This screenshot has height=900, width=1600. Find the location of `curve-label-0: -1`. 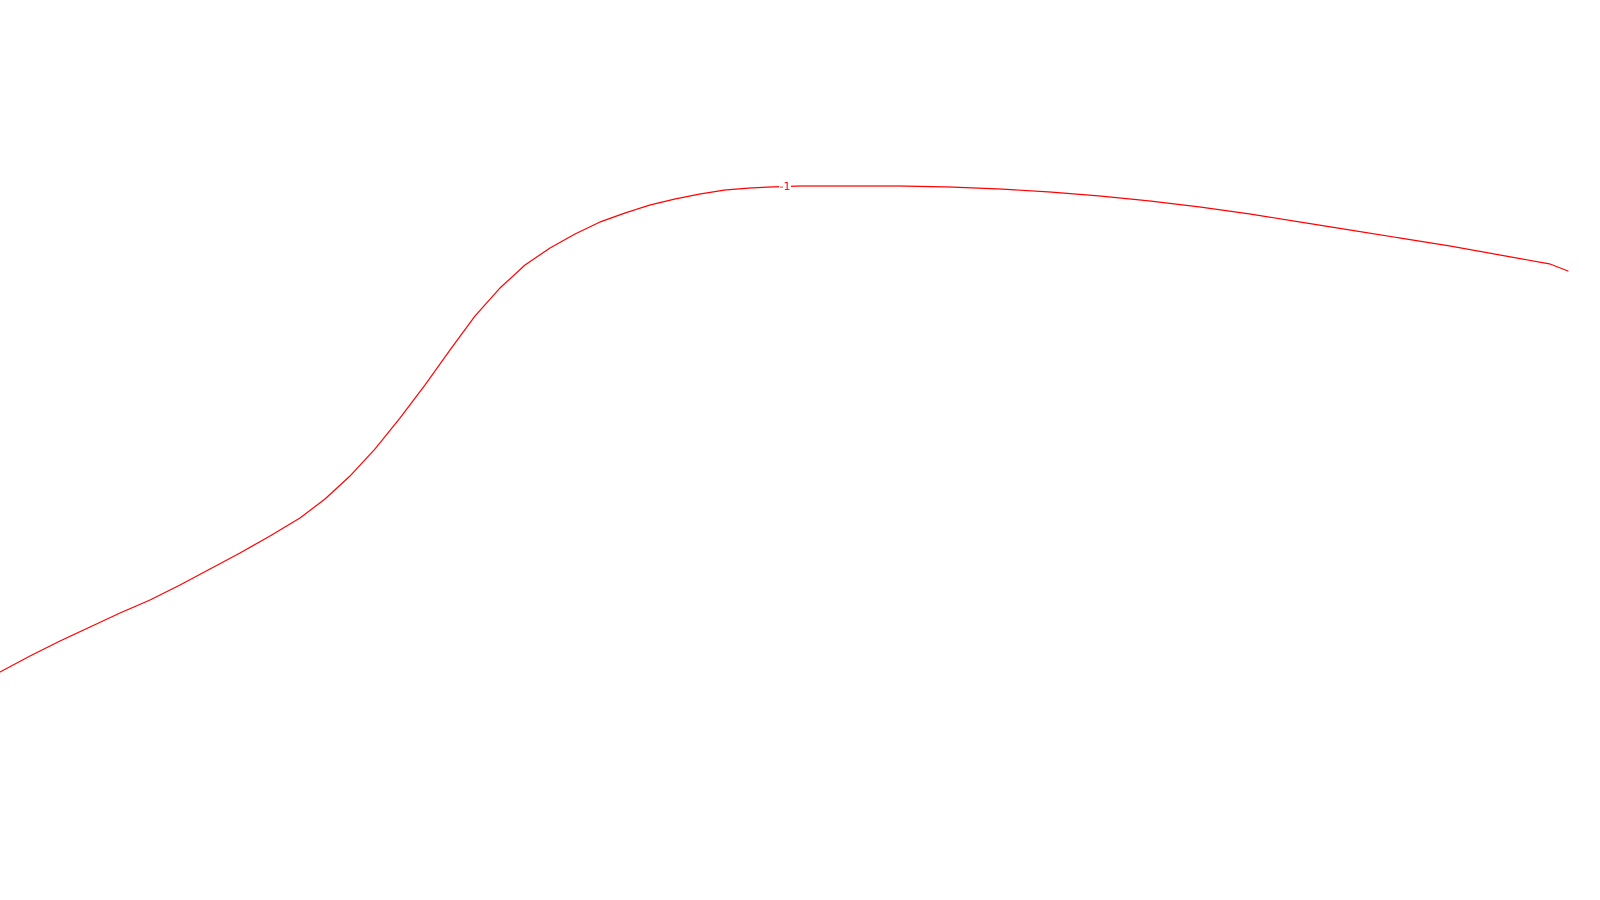

curve-label-0: -1 is located at coordinates (785, 186).